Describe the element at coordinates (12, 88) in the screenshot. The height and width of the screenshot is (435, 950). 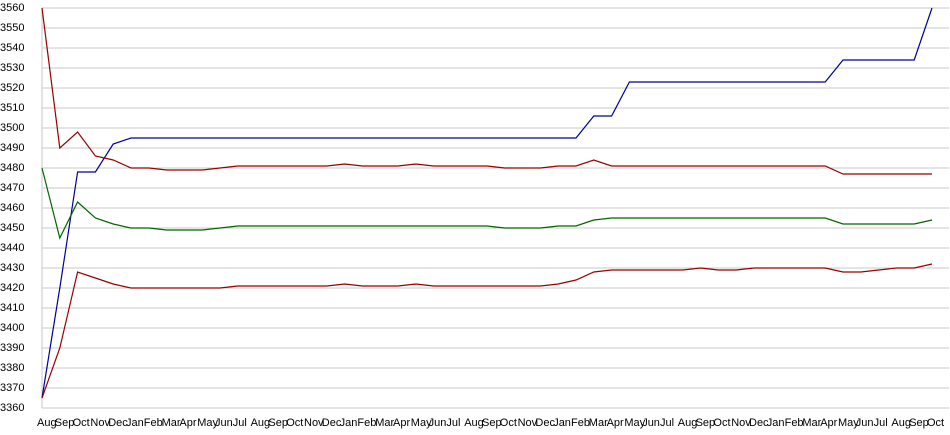
I see `y-tick-label: 3520` at that location.